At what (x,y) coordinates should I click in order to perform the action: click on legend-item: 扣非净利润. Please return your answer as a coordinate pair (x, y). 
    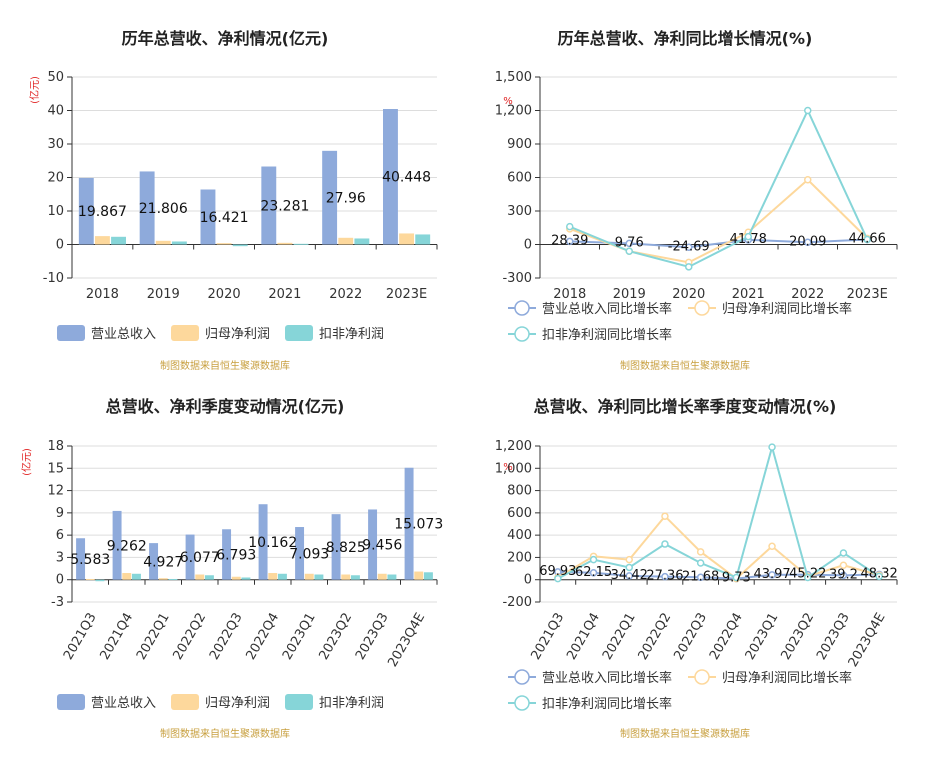
    Looking at the image, I should click on (334, 702).